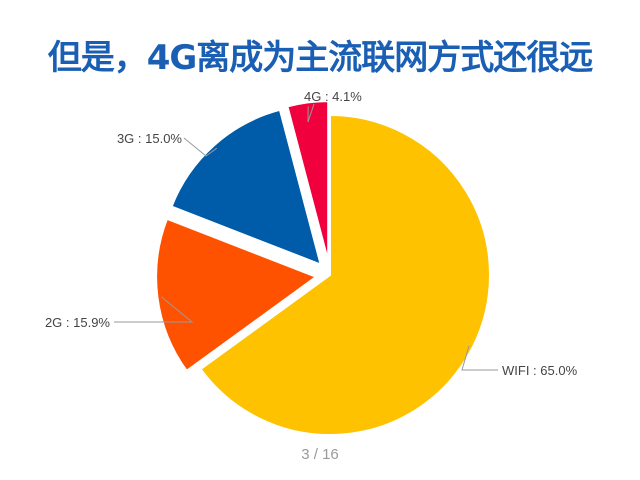  I want to click on slice-label-2g: 2G : 15.9%, so click(77, 322).